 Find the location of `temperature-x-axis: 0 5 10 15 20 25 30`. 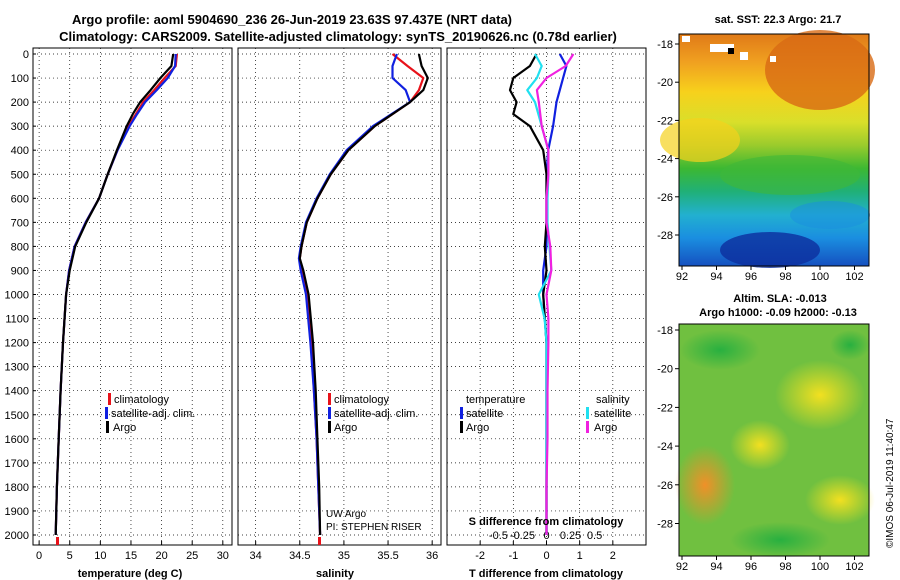

temperature-x-axis: 0 5 10 15 20 25 30 is located at coordinates (132, 551).